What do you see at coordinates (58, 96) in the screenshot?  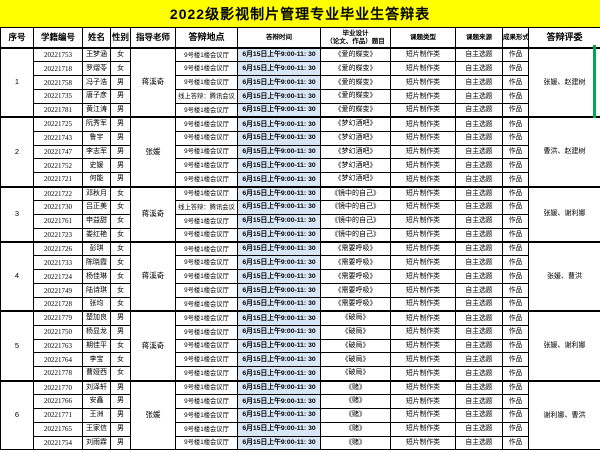 I see `student-id-cell: 20221735` at bounding box center [58, 96].